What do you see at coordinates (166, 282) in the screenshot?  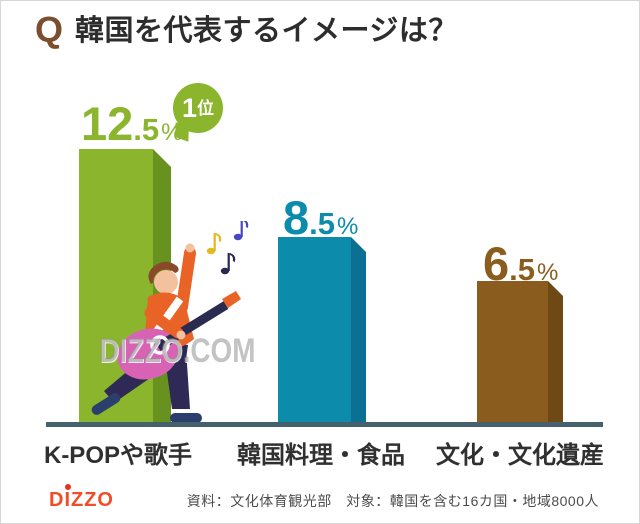 I see `musician-head` at bounding box center [166, 282].